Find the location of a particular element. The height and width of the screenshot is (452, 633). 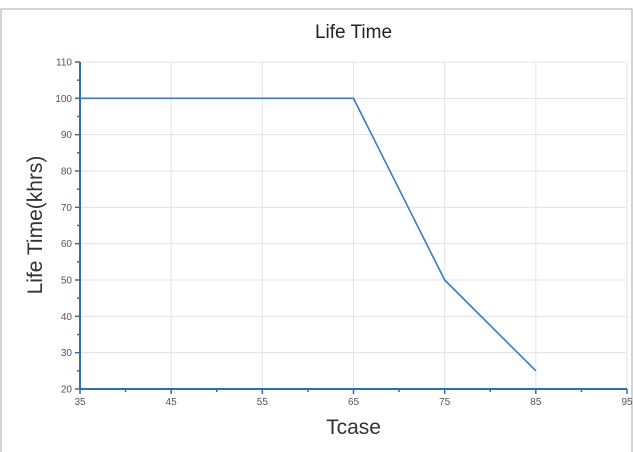

x-tick-label: 55 is located at coordinates (263, 402).